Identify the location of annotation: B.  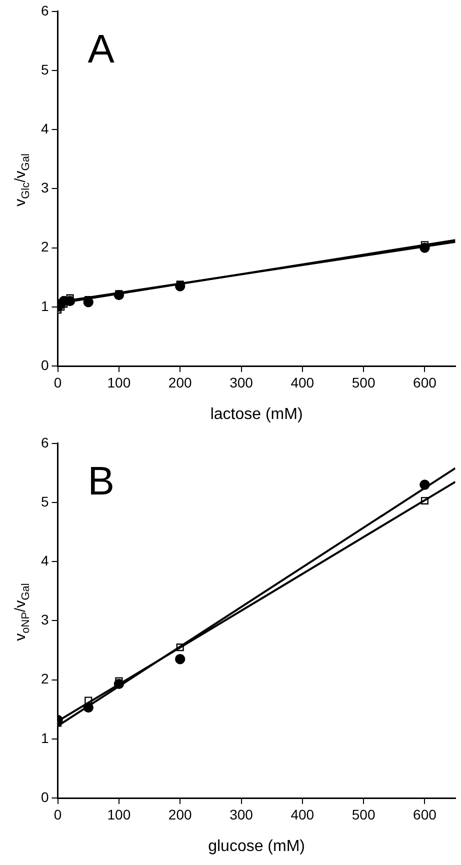
(101, 481).